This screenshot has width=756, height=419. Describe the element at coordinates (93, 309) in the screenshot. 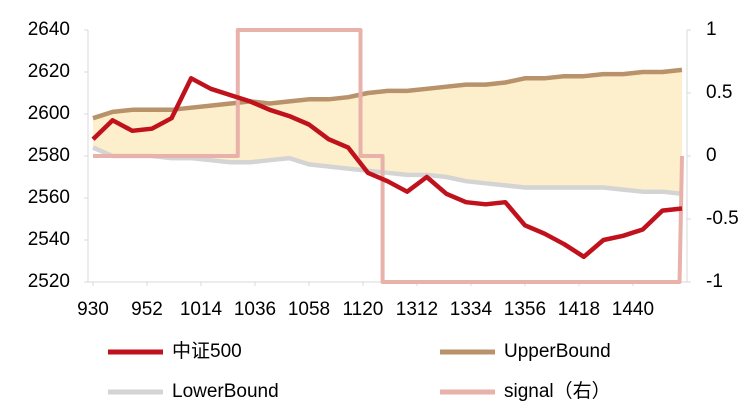

I see `x-tick-label: 930` at that location.